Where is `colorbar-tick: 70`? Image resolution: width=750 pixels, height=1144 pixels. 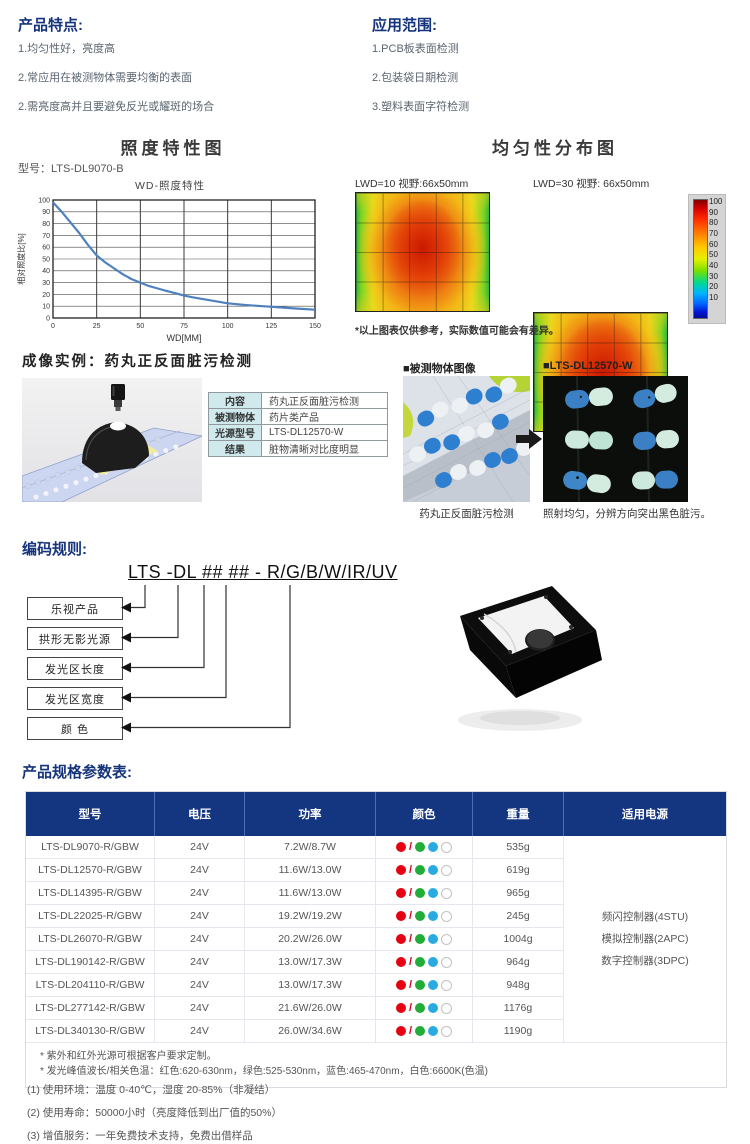
colorbar-tick: 70 is located at coordinates (713, 233).